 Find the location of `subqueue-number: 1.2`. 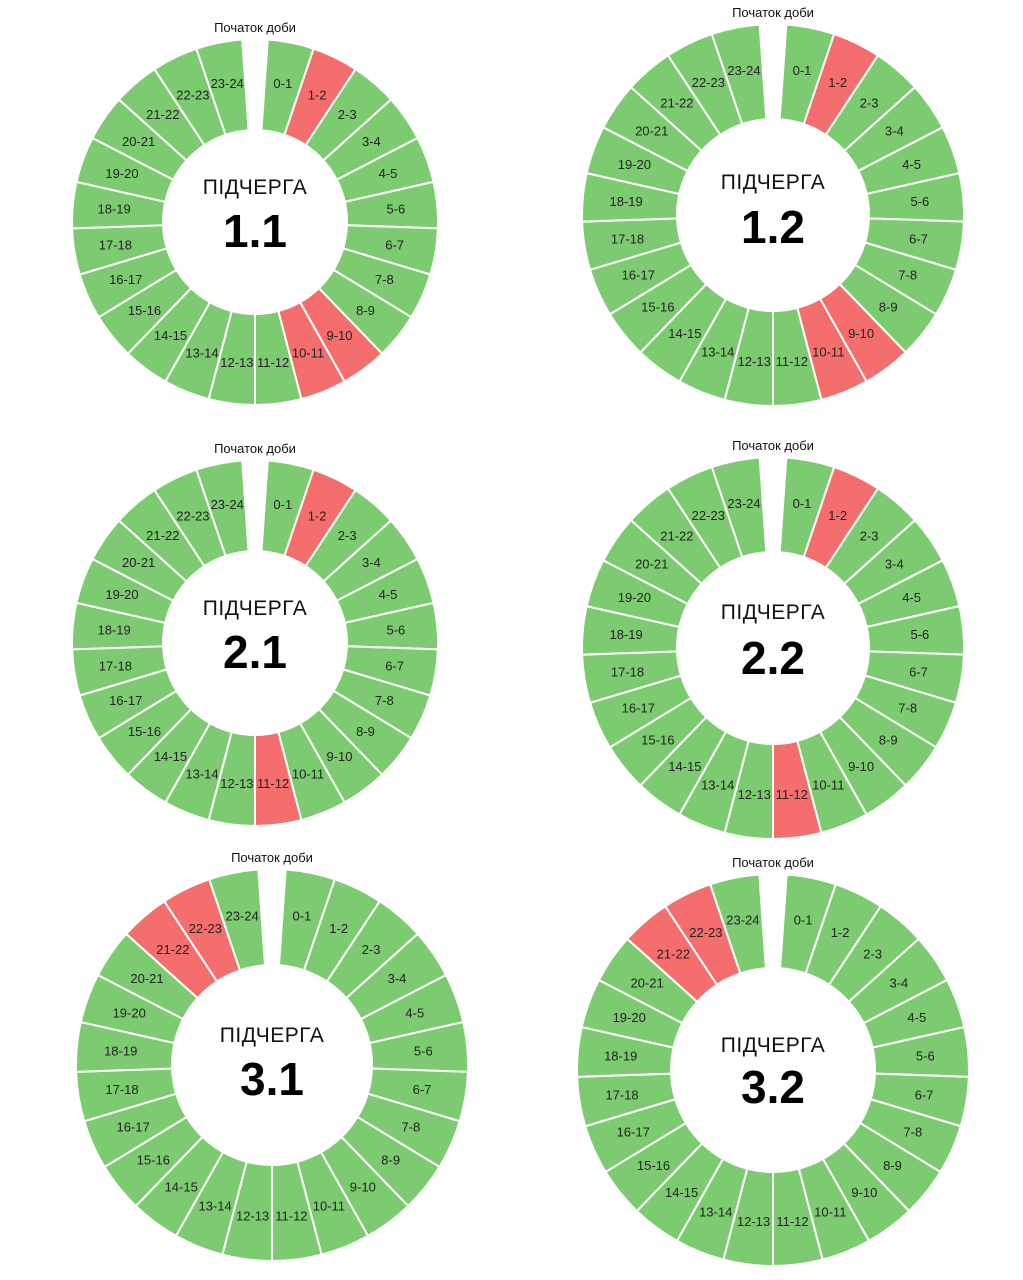

subqueue-number: 1.2 is located at coordinates (773, 227).